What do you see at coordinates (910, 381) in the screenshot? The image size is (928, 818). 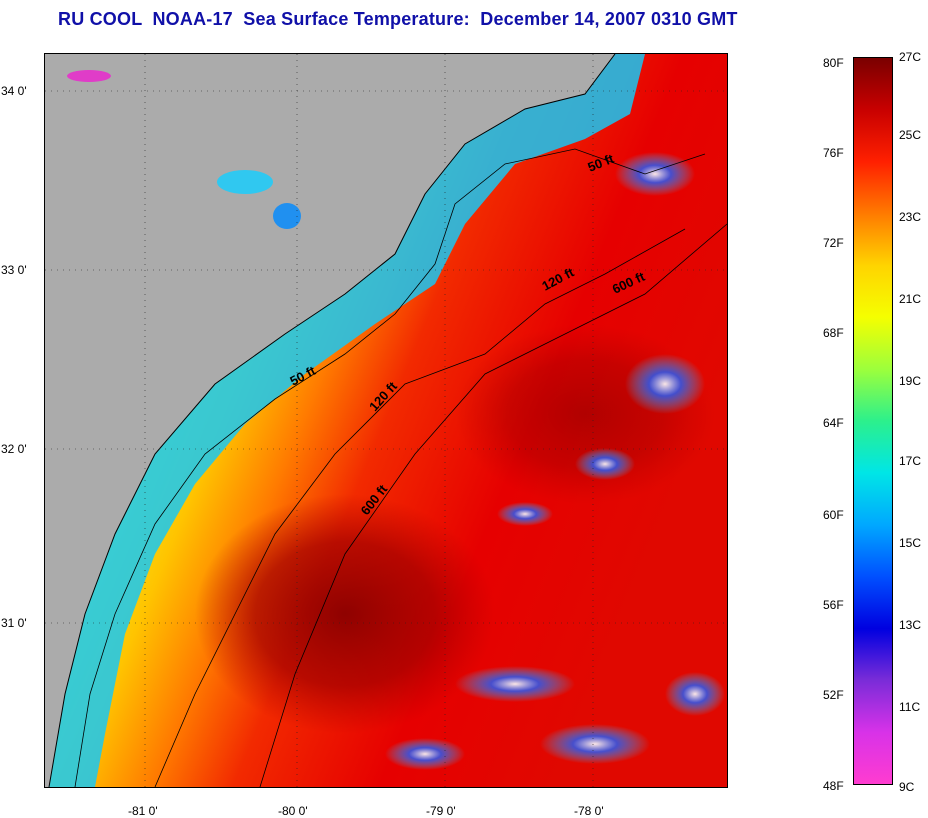 I see `colorbar-c-label: 19C` at bounding box center [910, 381].